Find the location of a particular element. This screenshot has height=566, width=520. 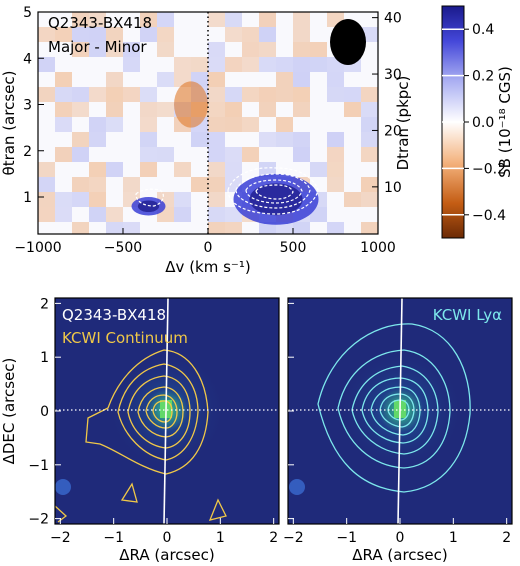

img-xtick-label: 0 is located at coordinates (167, 538).